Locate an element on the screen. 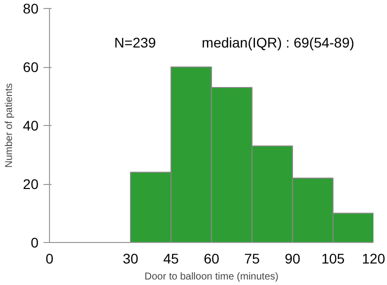 The width and height of the screenshot is (387, 285). y-tick-label: 60 is located at coordinates (30, 67).